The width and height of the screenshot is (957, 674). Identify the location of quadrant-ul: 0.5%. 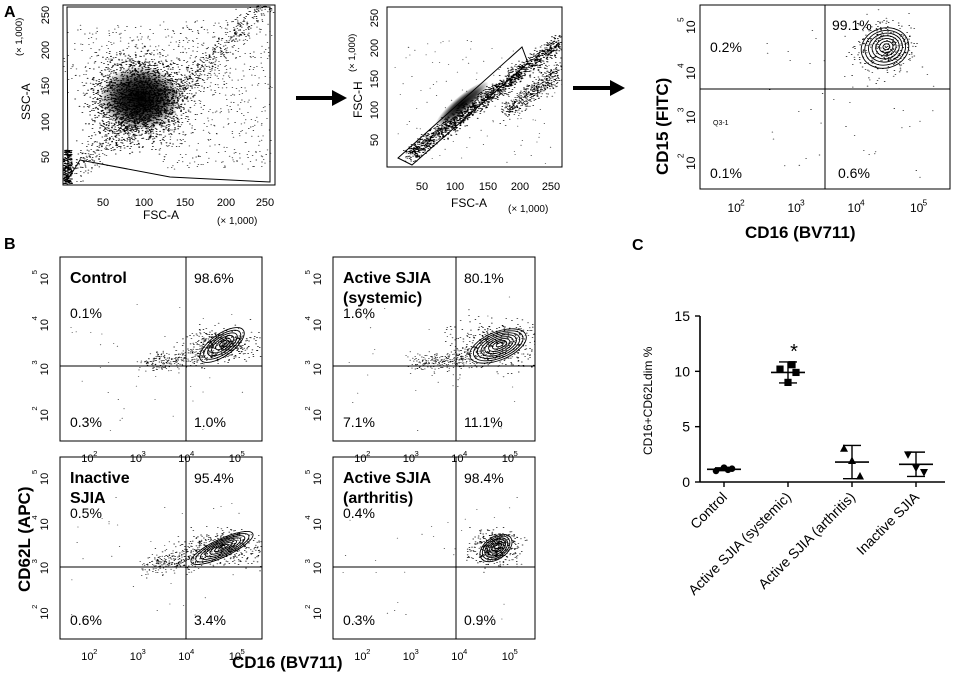
(86, 513).